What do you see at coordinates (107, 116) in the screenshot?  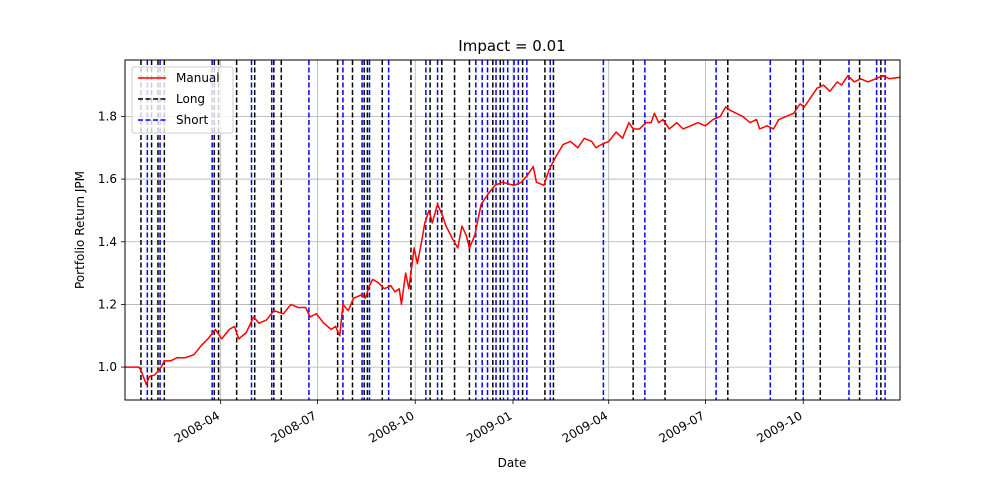 I see `y-tick-label: 1.8` at bounding box center [107, 116].